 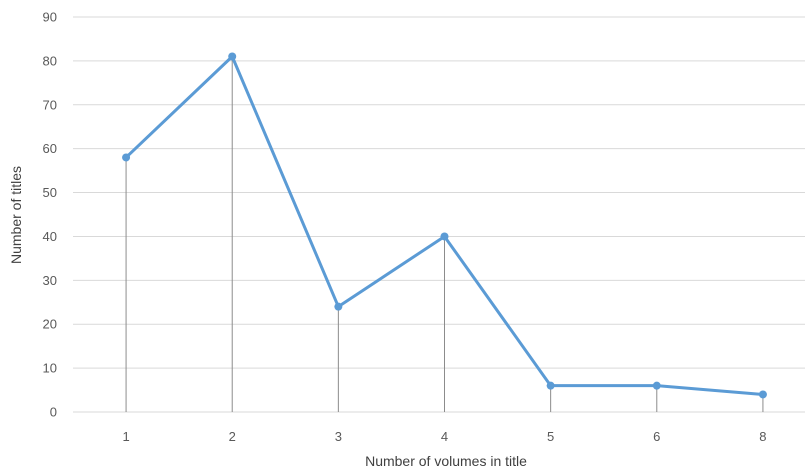 I want to click on y-tick-label: 30, so click(x=50, y=280).